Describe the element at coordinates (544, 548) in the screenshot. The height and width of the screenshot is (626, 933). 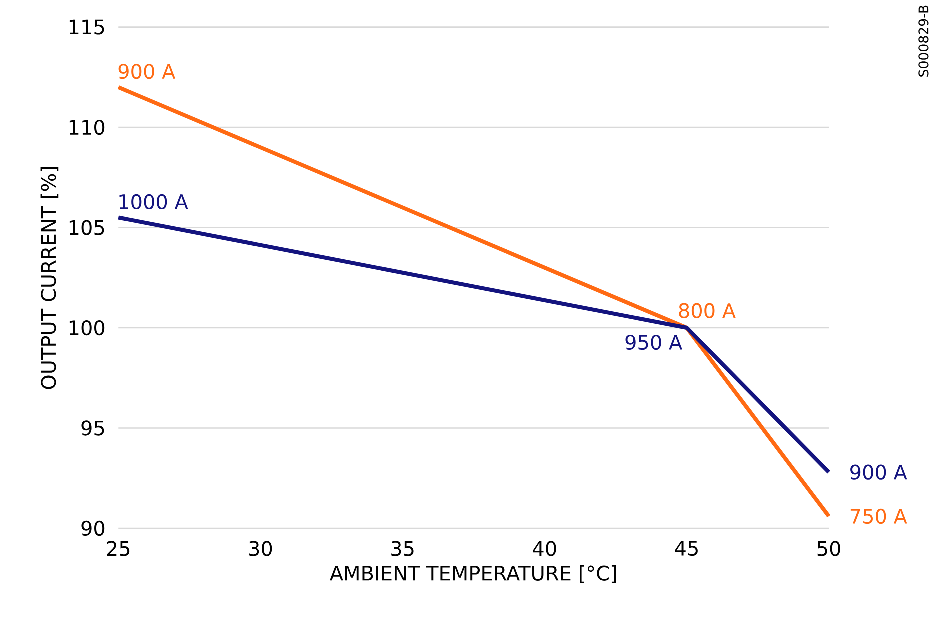
I see `x-tick-label: 40` at that location.